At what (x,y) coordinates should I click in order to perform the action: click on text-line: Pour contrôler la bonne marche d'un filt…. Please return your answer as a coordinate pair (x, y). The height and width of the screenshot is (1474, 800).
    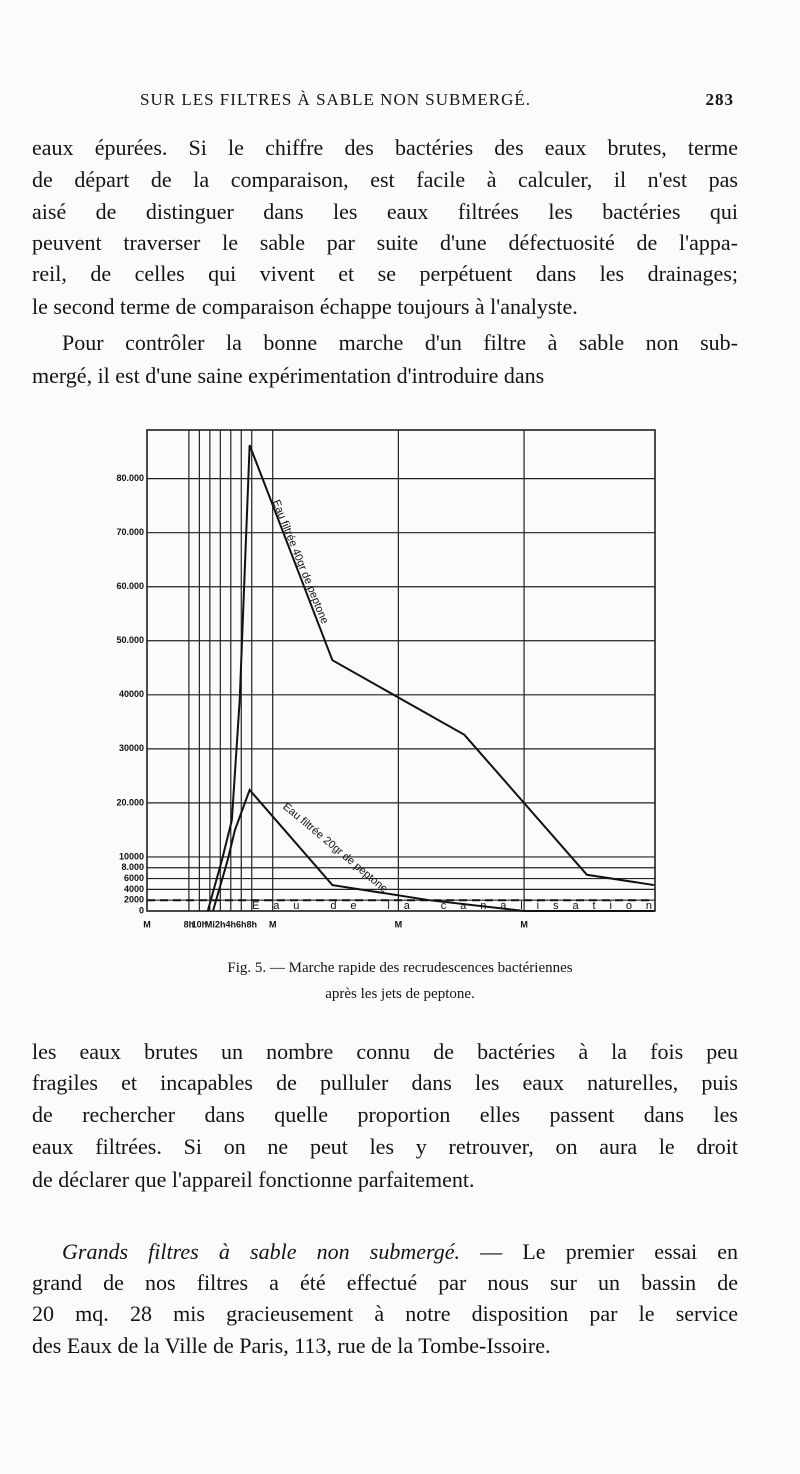
    Looking at the image, I should click on (400, 342).